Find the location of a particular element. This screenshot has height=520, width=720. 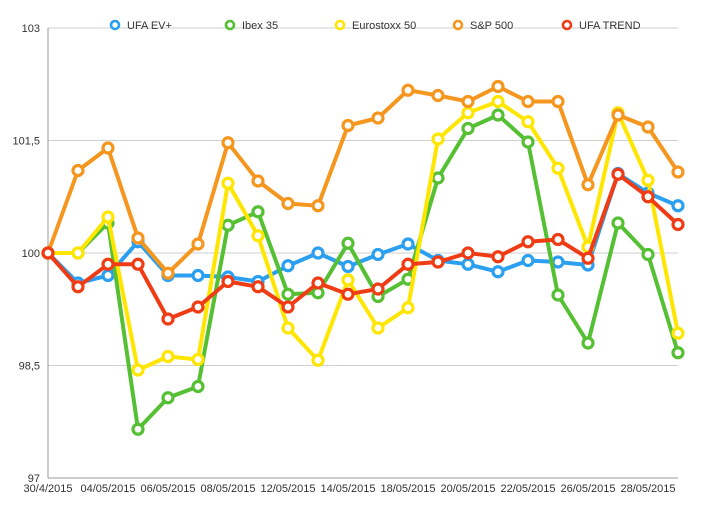

x-tick-label: 06/05/2015 is located at coordinates (167, 489).